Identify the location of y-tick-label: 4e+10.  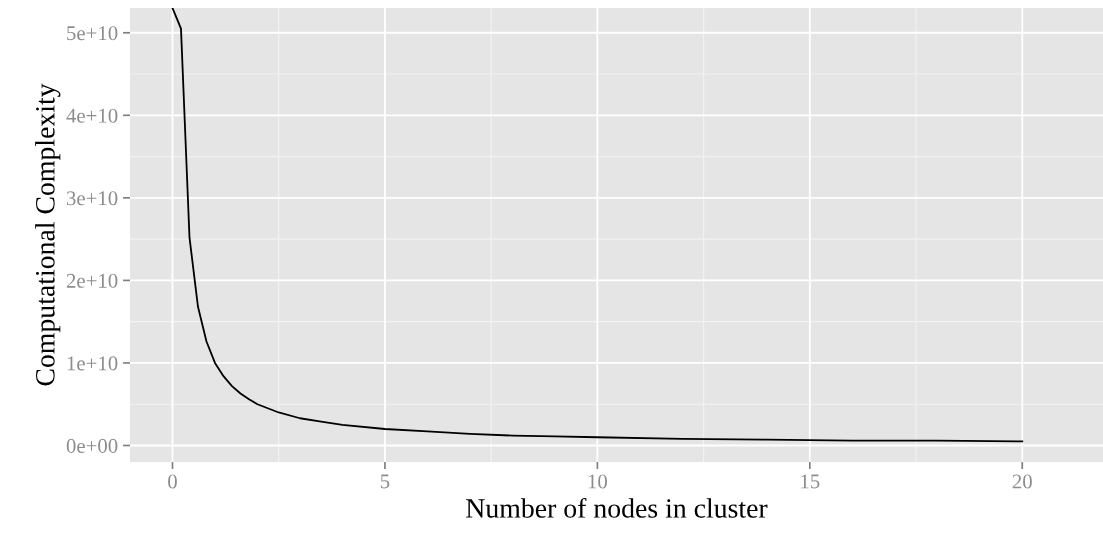
(92, 115).